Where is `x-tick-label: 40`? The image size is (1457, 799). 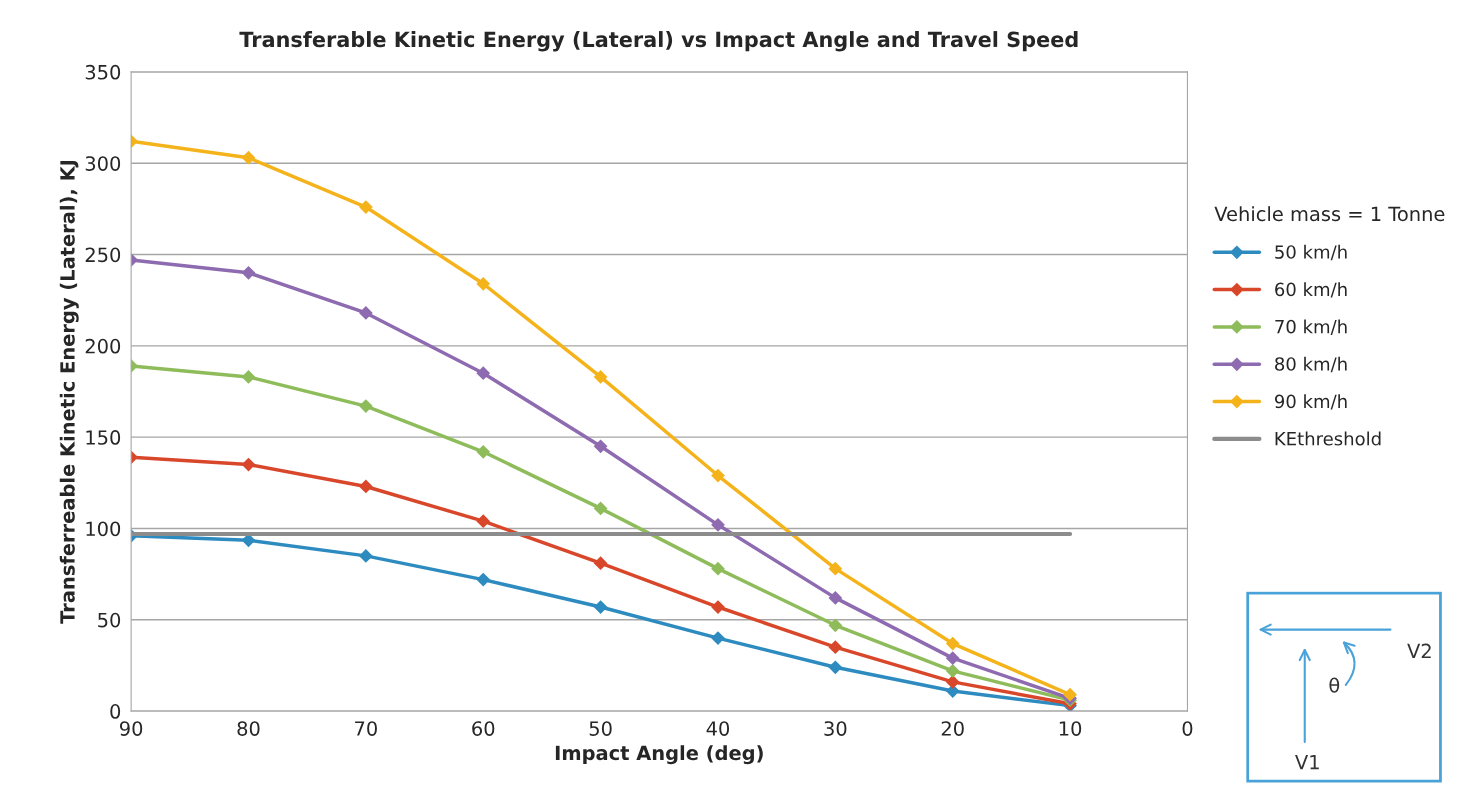
x-tick-label: 40 is located at coordinates (718, 728).